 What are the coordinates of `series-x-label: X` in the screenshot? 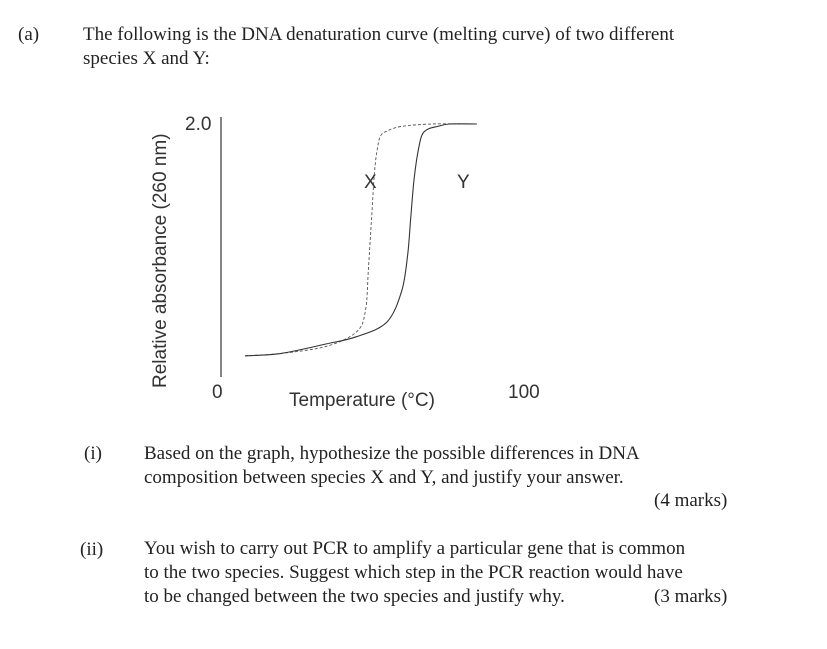 It's located at (370, 182).